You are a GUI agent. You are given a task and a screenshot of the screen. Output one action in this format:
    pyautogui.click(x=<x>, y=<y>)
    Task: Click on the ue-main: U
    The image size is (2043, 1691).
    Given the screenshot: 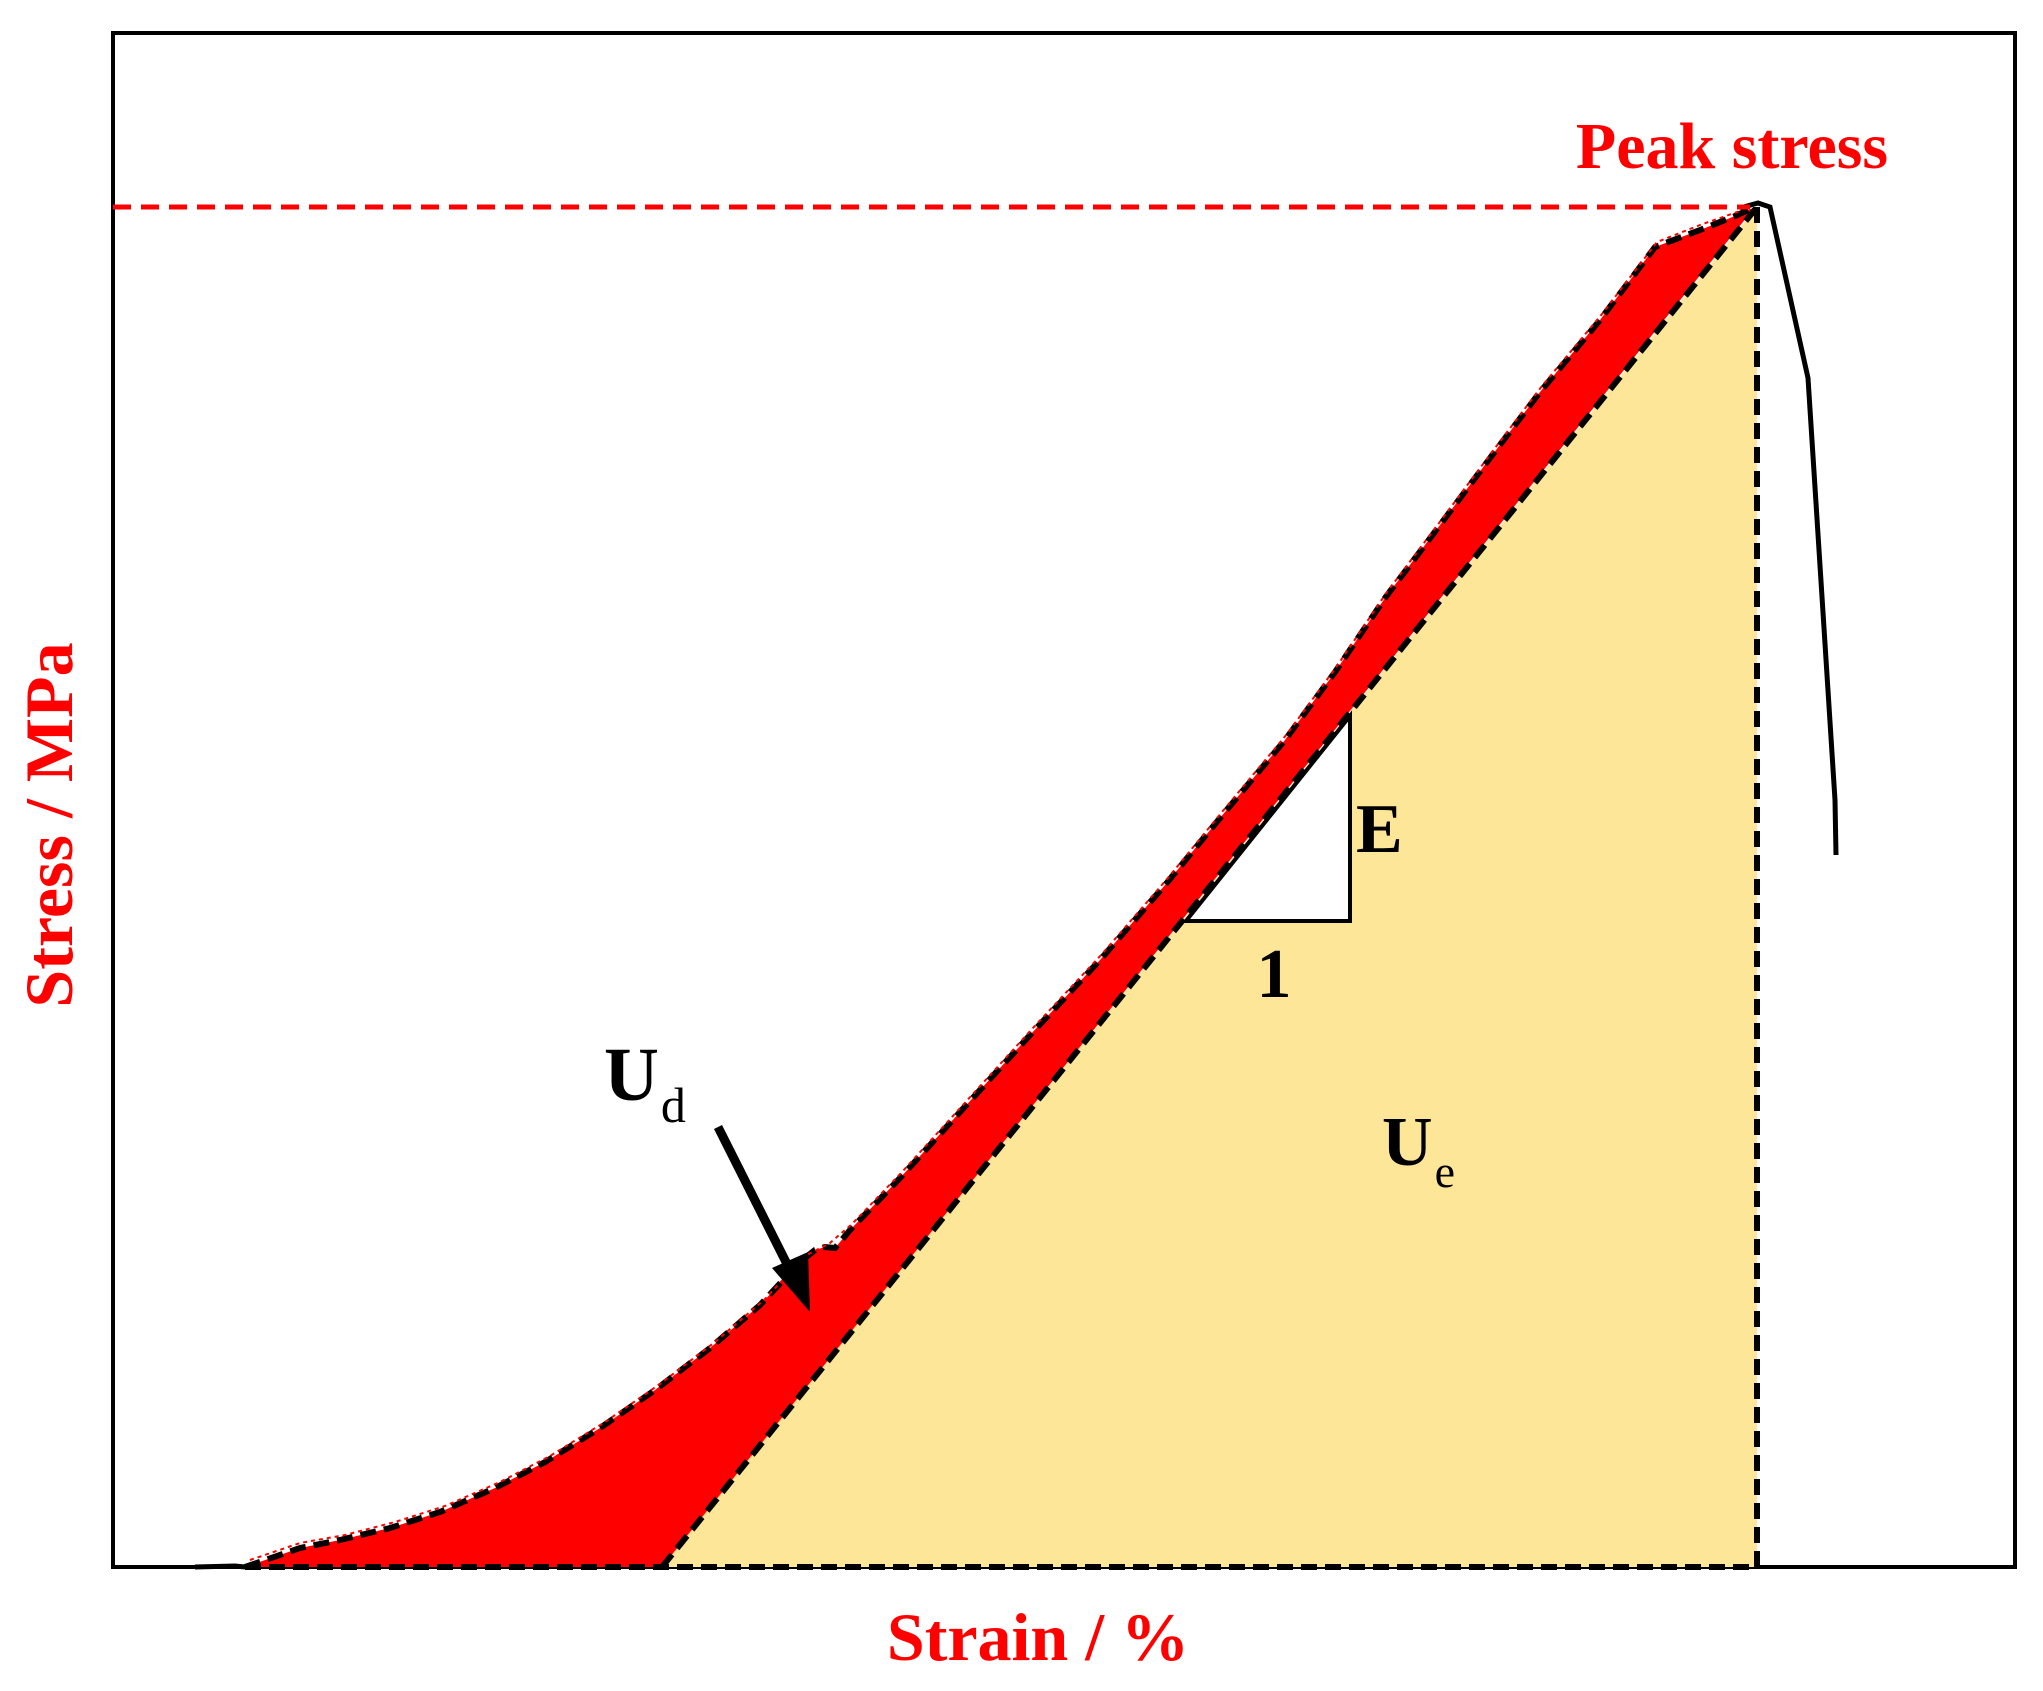 What is the action you would take?
    pyautogui.click(x=1407, y=1142)
    